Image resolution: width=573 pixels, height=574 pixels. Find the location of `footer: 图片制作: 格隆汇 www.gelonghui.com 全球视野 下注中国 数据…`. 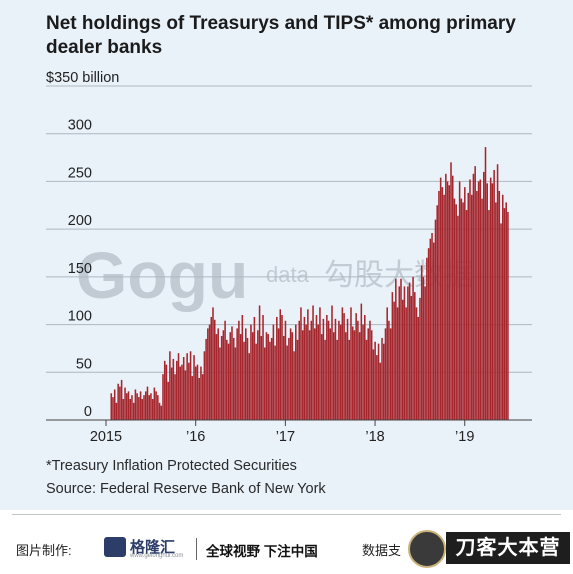

footer: 图片制作: 格隆汇 www.gelonghui.com 全球视野 下注中国 数据… is located at coordinates (286, 547).